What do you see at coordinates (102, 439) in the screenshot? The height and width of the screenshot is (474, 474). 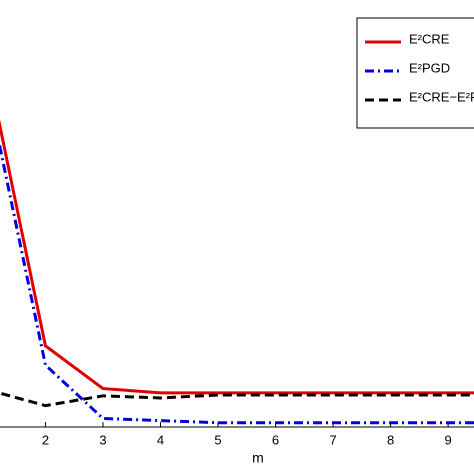 I see `x-tick-label: 3` at bounding box center [102, 439].